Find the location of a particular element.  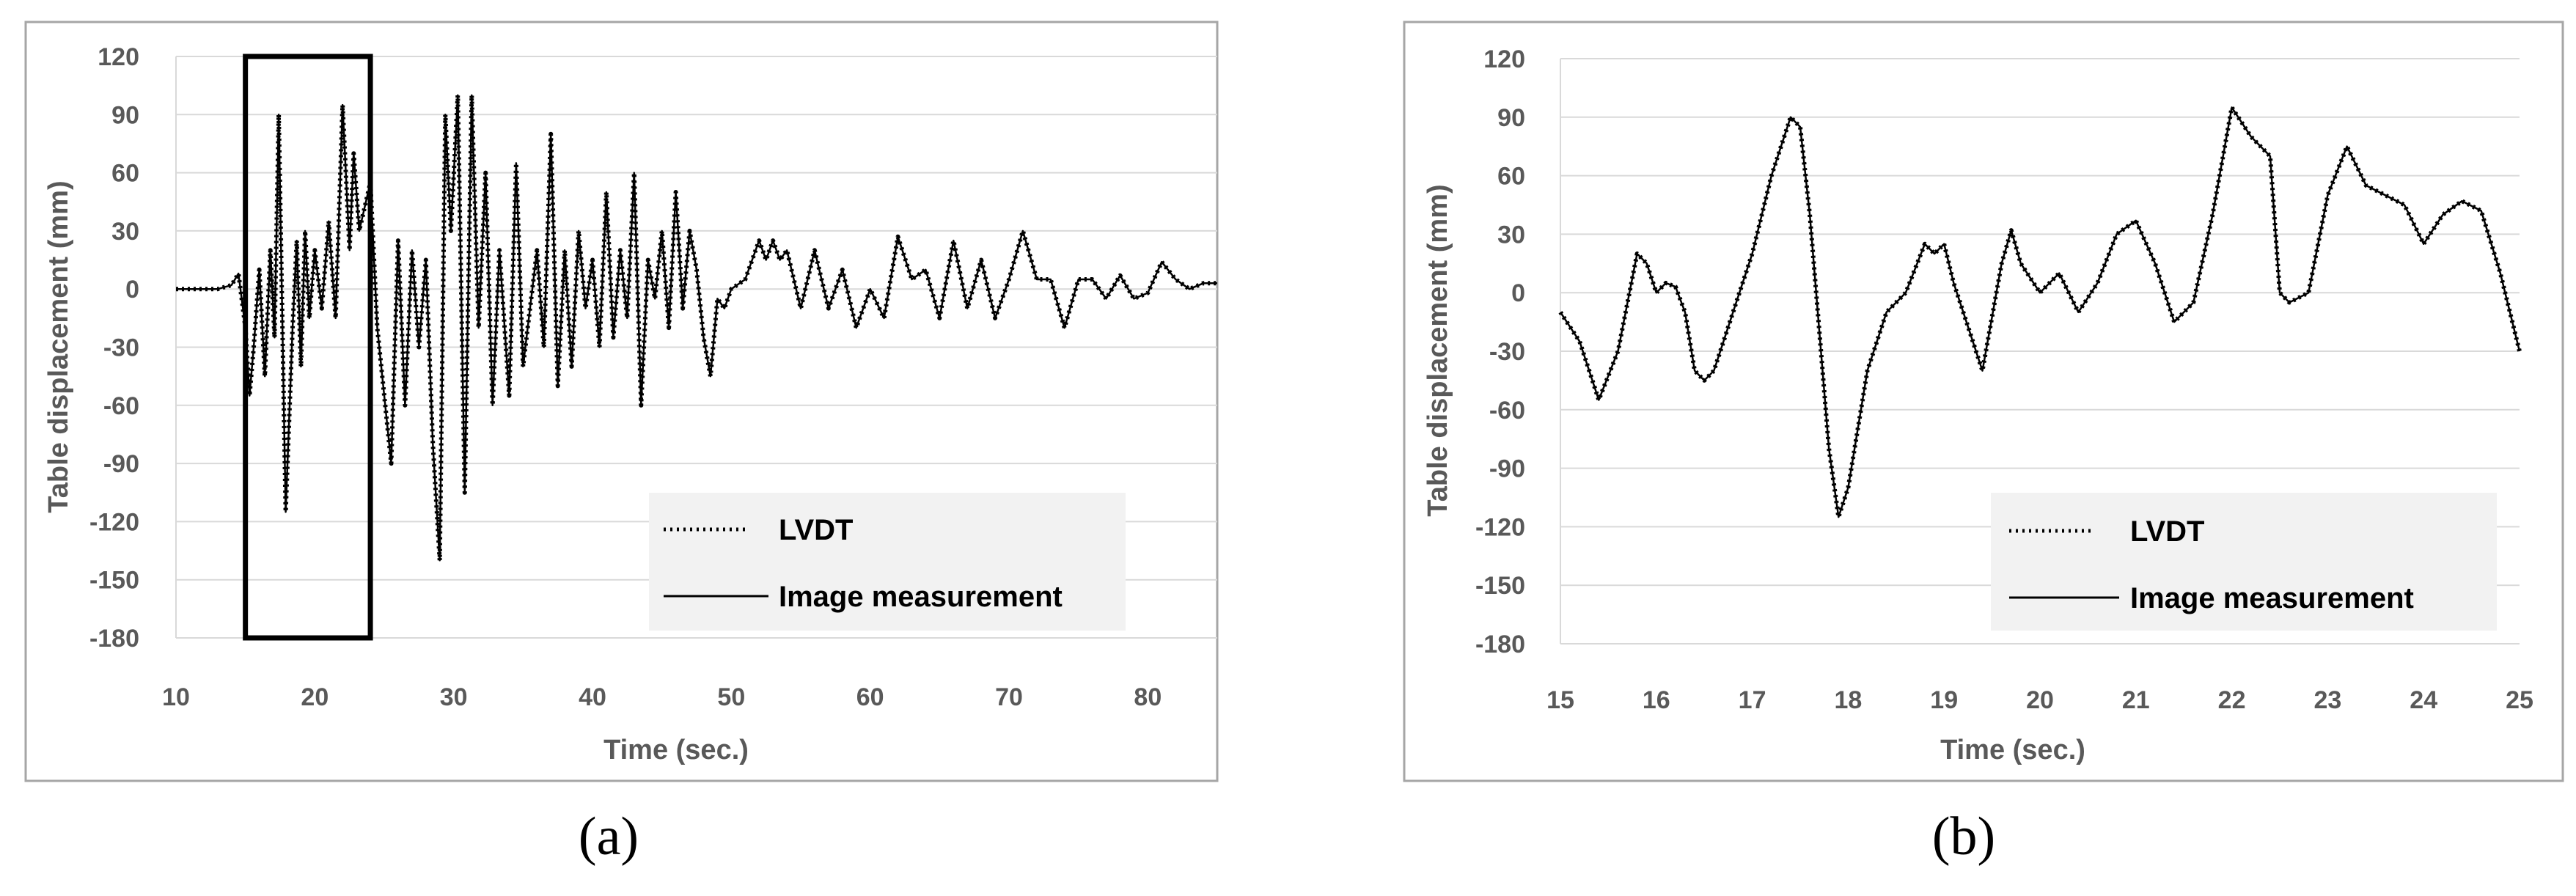

y-tick-label-b: -60 is located at coordinates (1507, 411).